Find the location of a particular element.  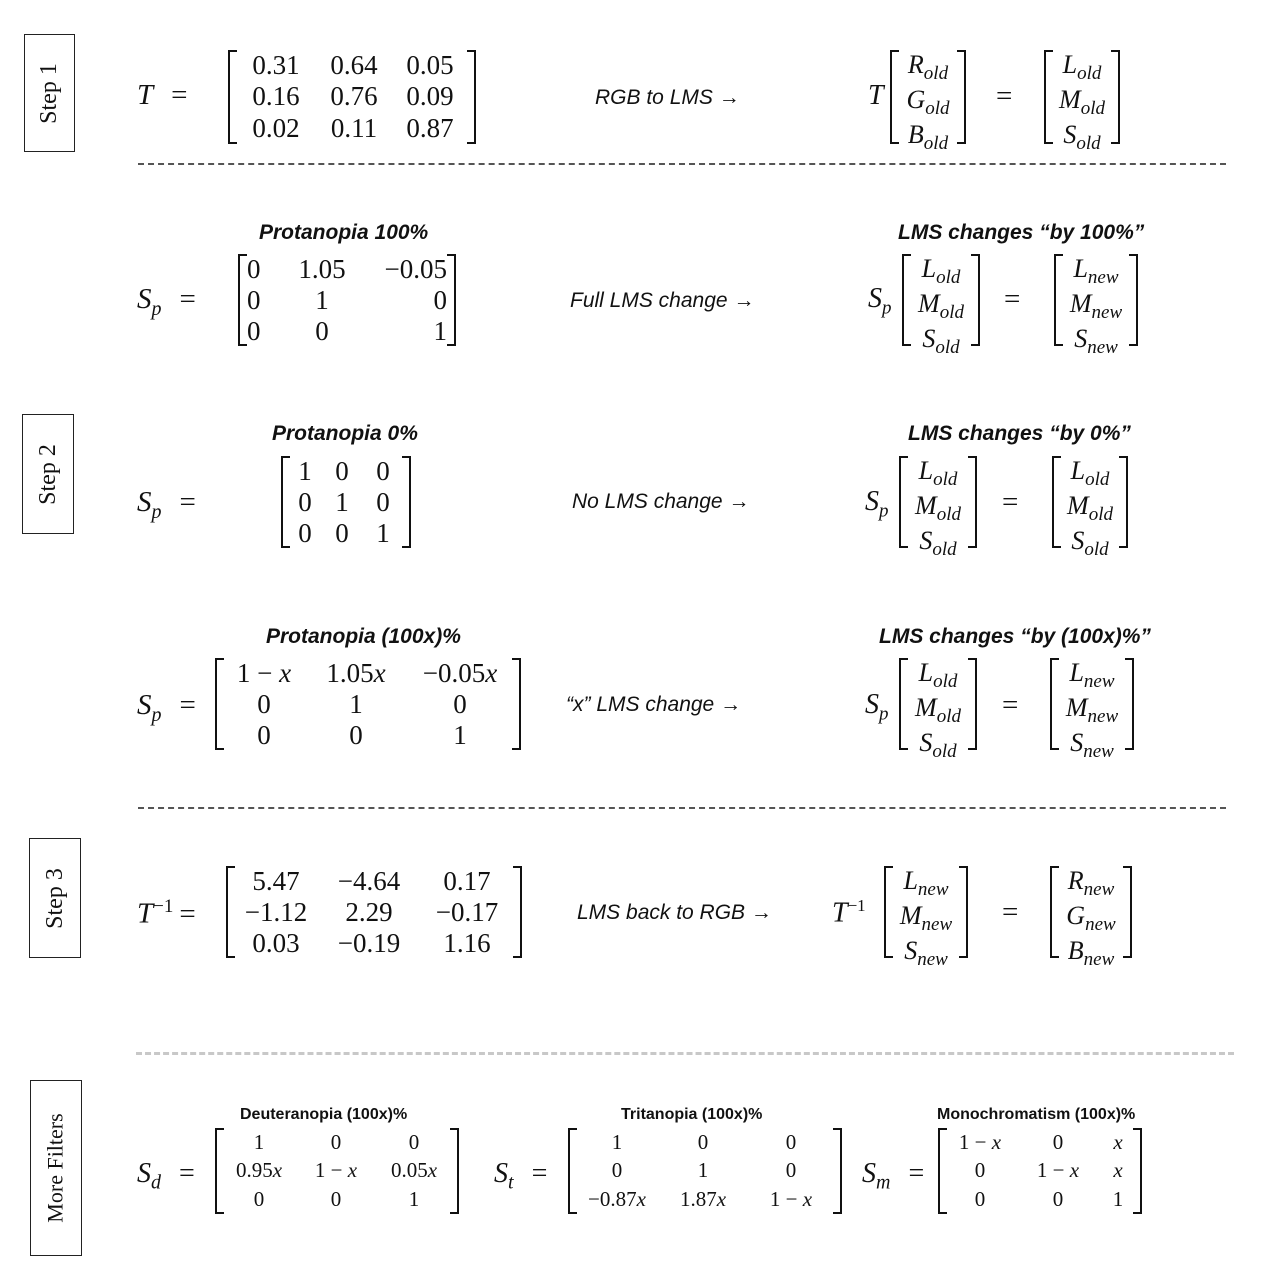

row5-in-vector: Lnew Mnew Snew is located at coordinates (926, 918).